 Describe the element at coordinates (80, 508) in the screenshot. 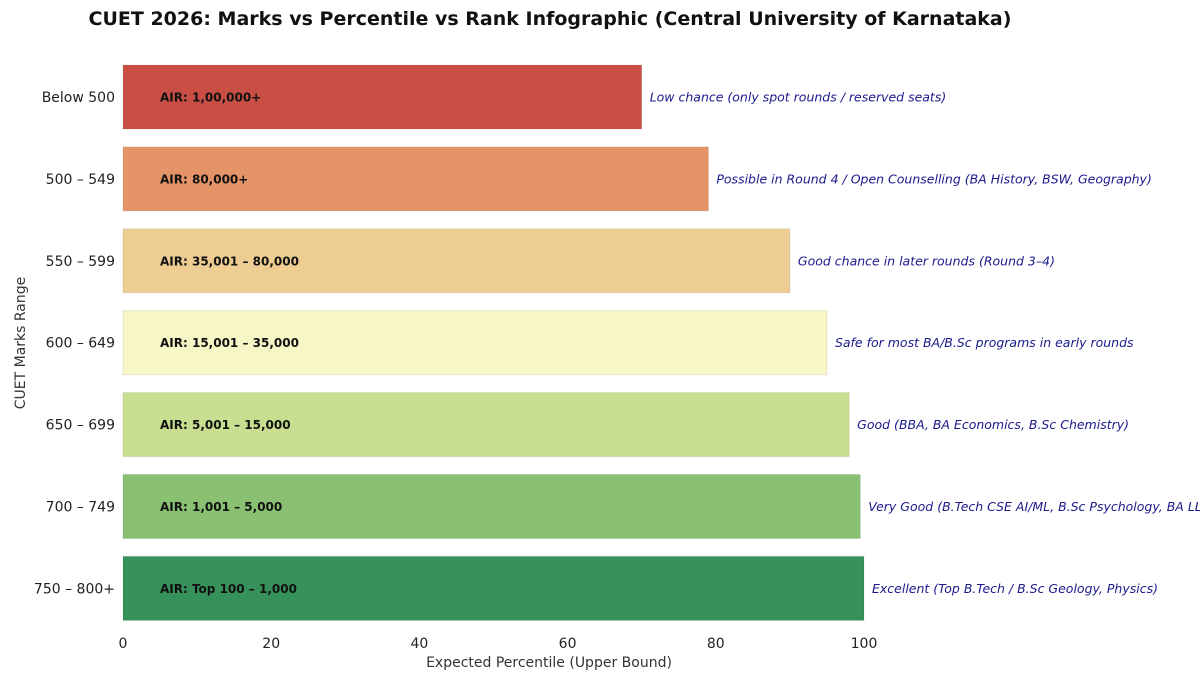

I see `y-tick-label-6: 700 – 749` at that location.